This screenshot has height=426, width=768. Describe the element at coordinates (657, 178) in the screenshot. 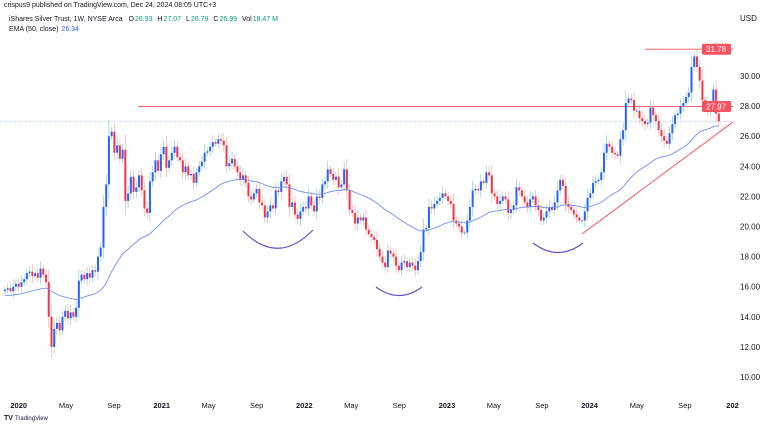

I see `ascending-trendline` at that location.